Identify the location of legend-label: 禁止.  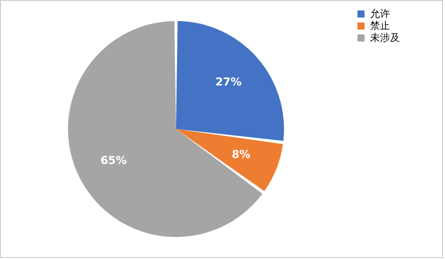
(380, 26).